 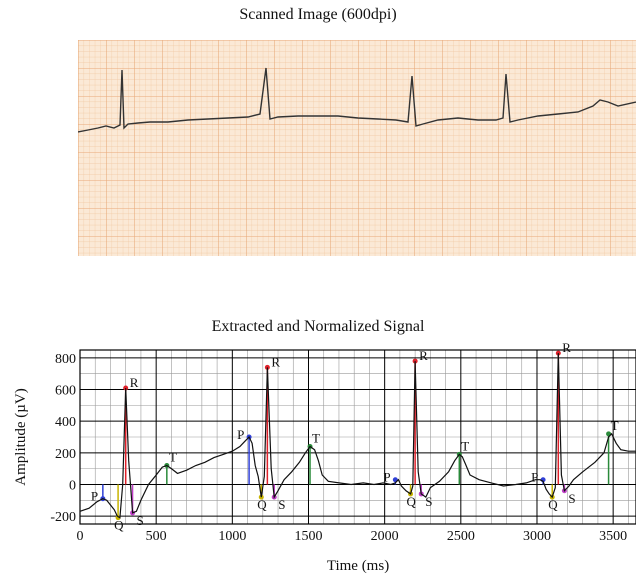 What do you see at coordinates (156, 536) in the screenshot?
I see `x-tick-label: 500` at bounding box center [156, 536].